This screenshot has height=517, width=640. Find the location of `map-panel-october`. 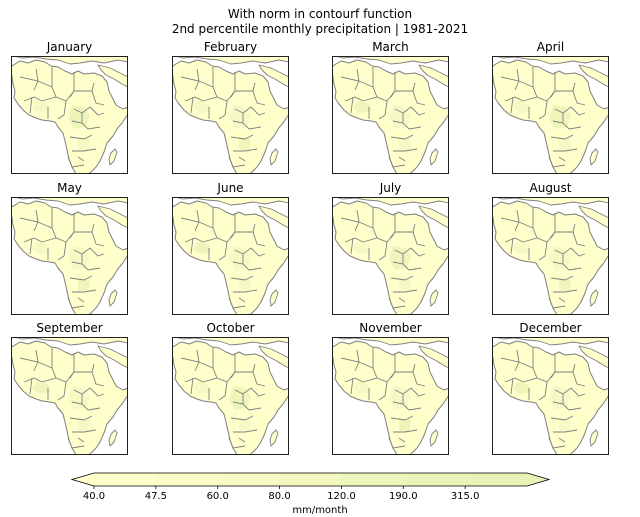

map-panel-october is located at coordinates (230, 396).